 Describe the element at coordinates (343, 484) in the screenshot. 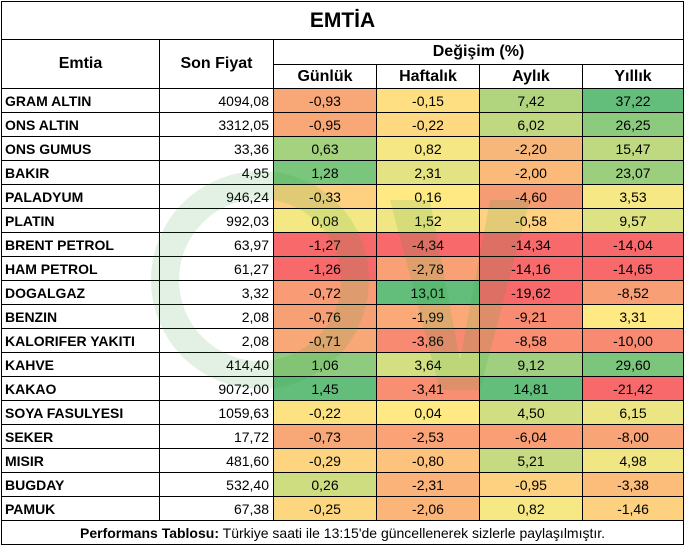

I see `table-row: BUGDAY 532,40 0,26 -2,31 -0,95 -3,38` at that location.